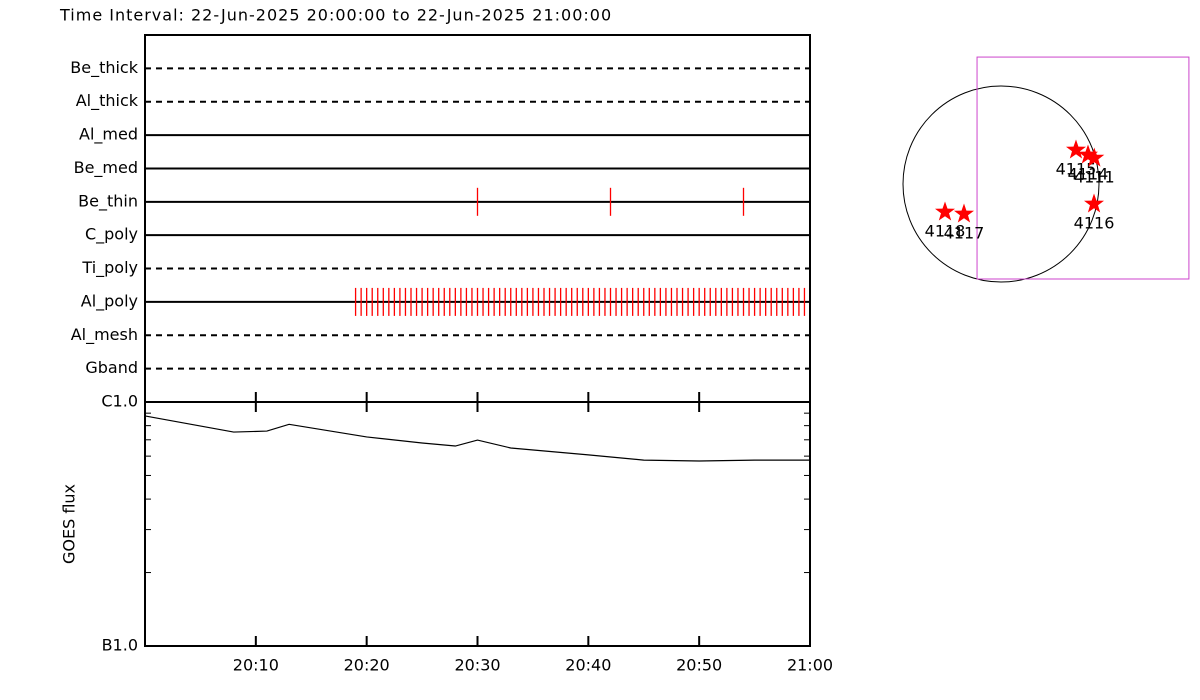 This screenshot has width=1200, height=700. Describe the element at coordinates (1094, 177) in the screenshot. I see `region-label: 4111` at that location.